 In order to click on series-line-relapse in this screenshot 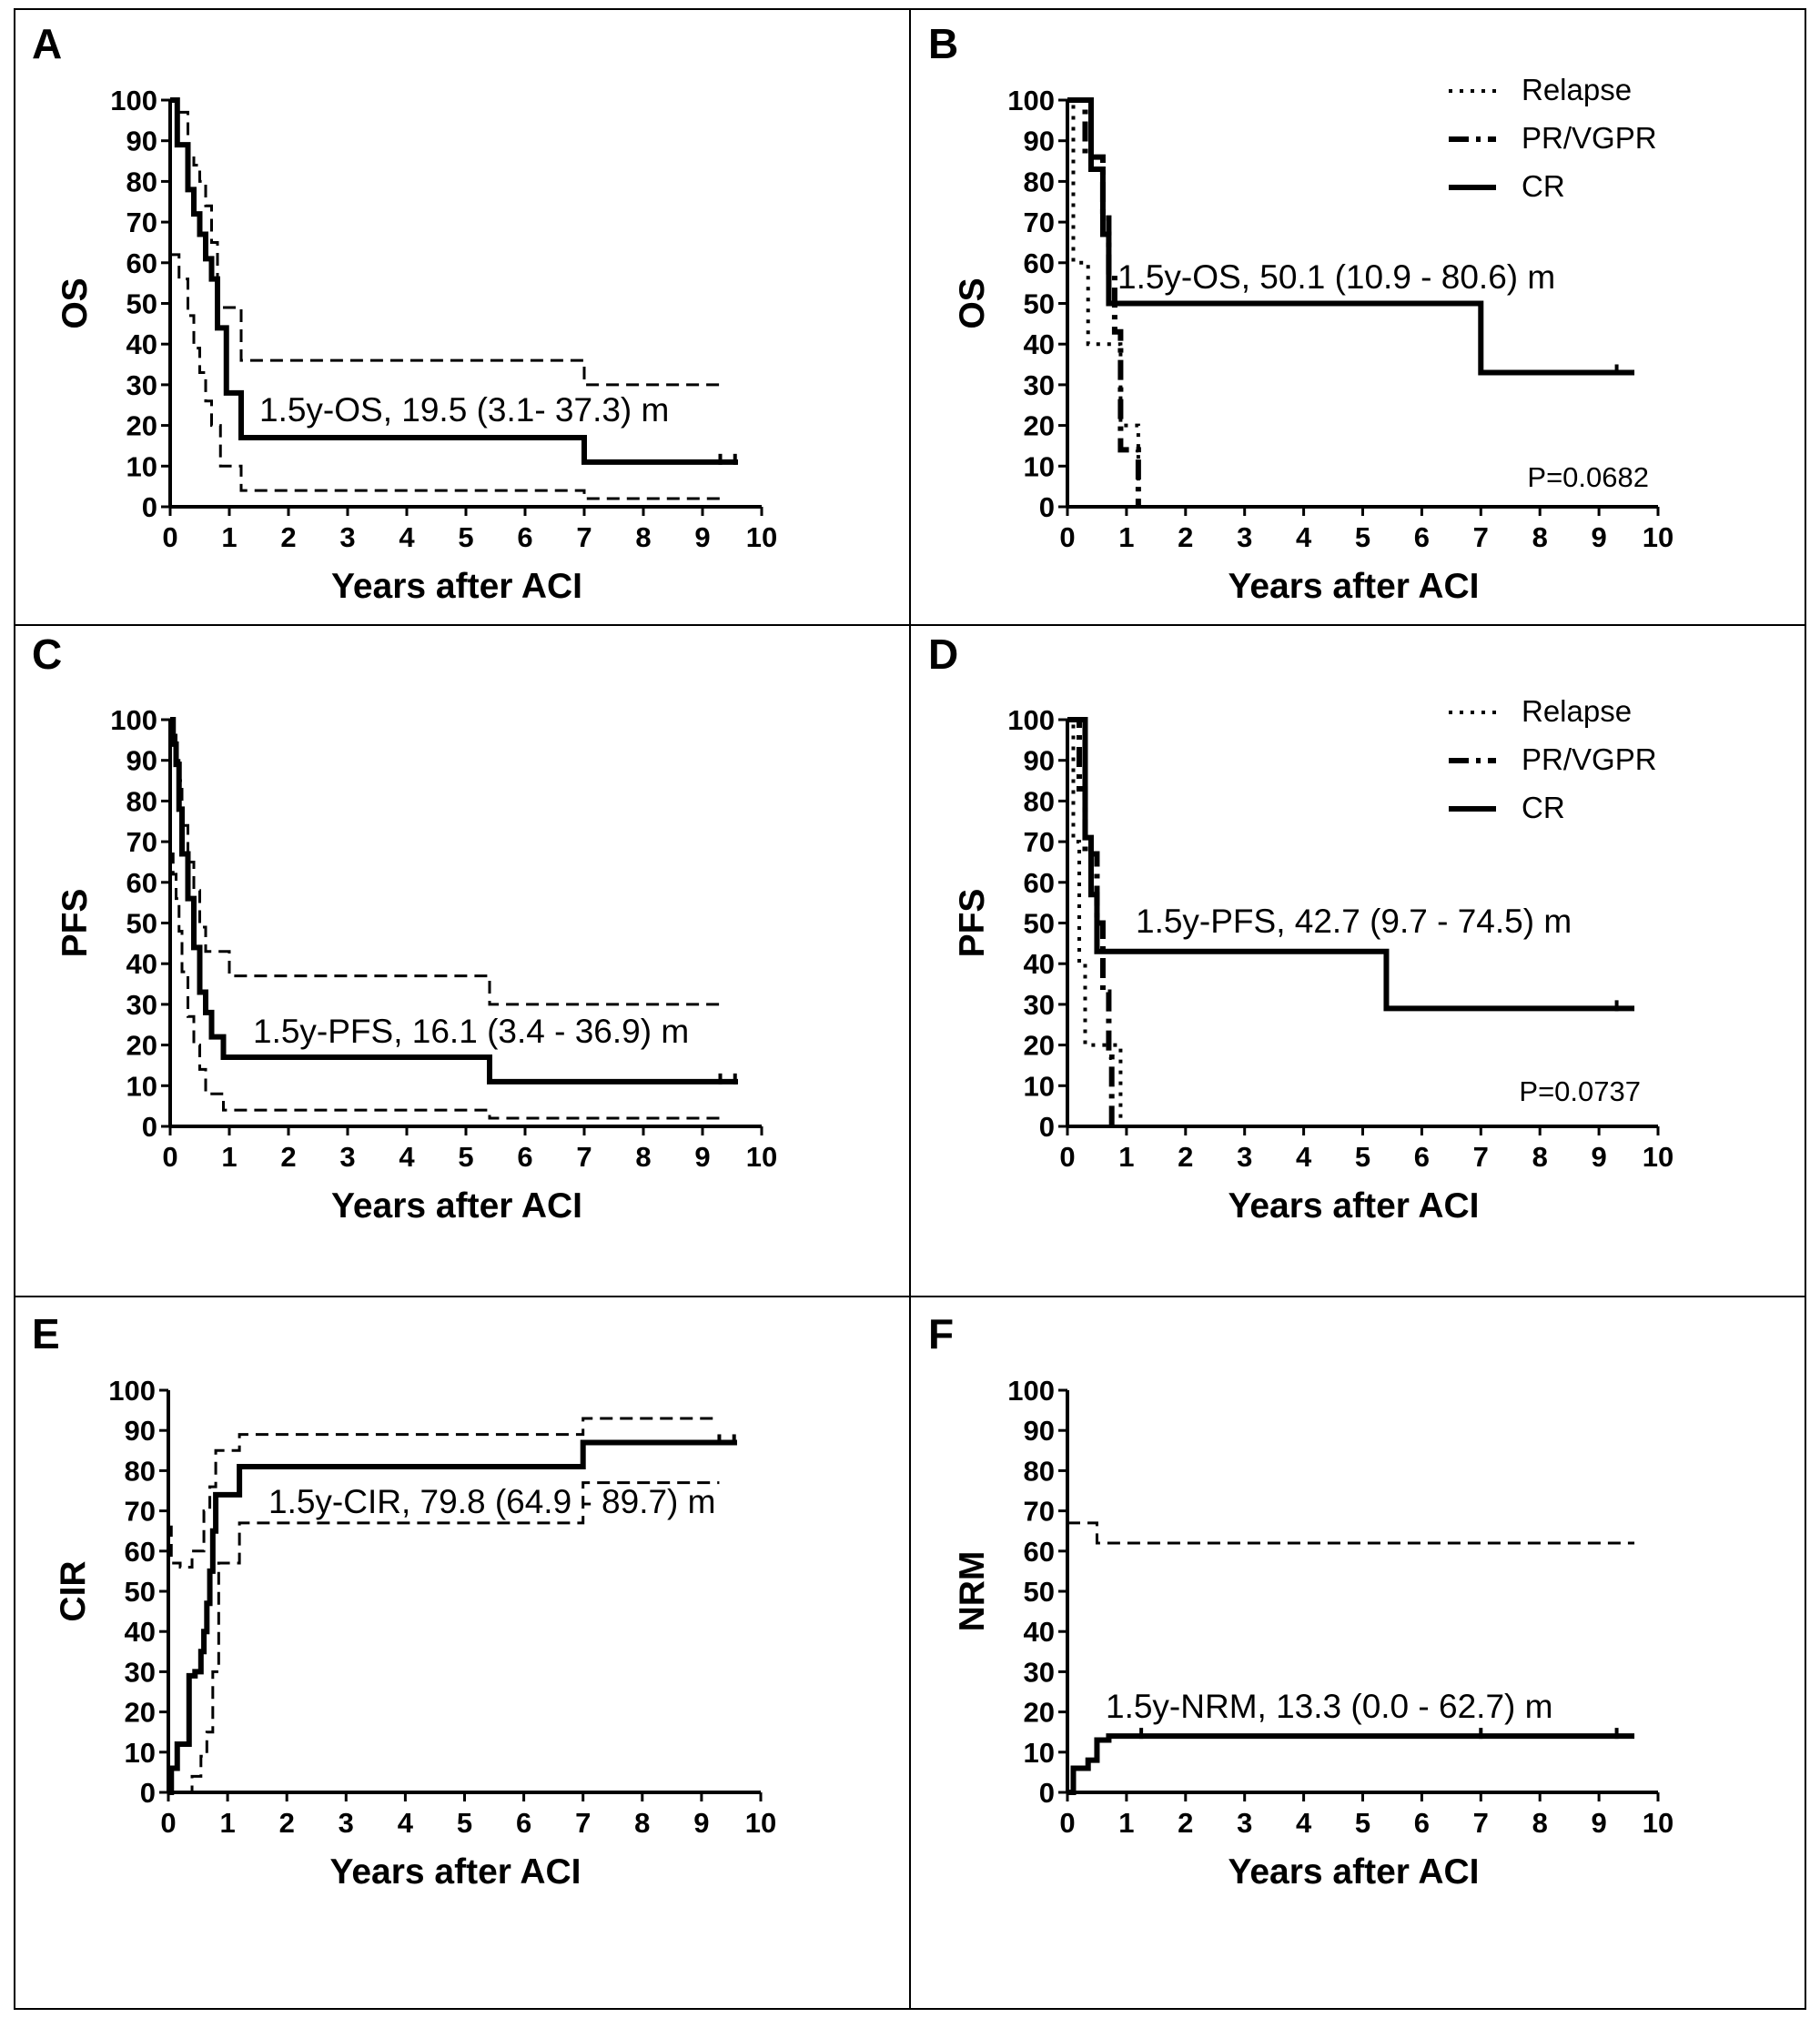, I will do `click(1103, 302)`.